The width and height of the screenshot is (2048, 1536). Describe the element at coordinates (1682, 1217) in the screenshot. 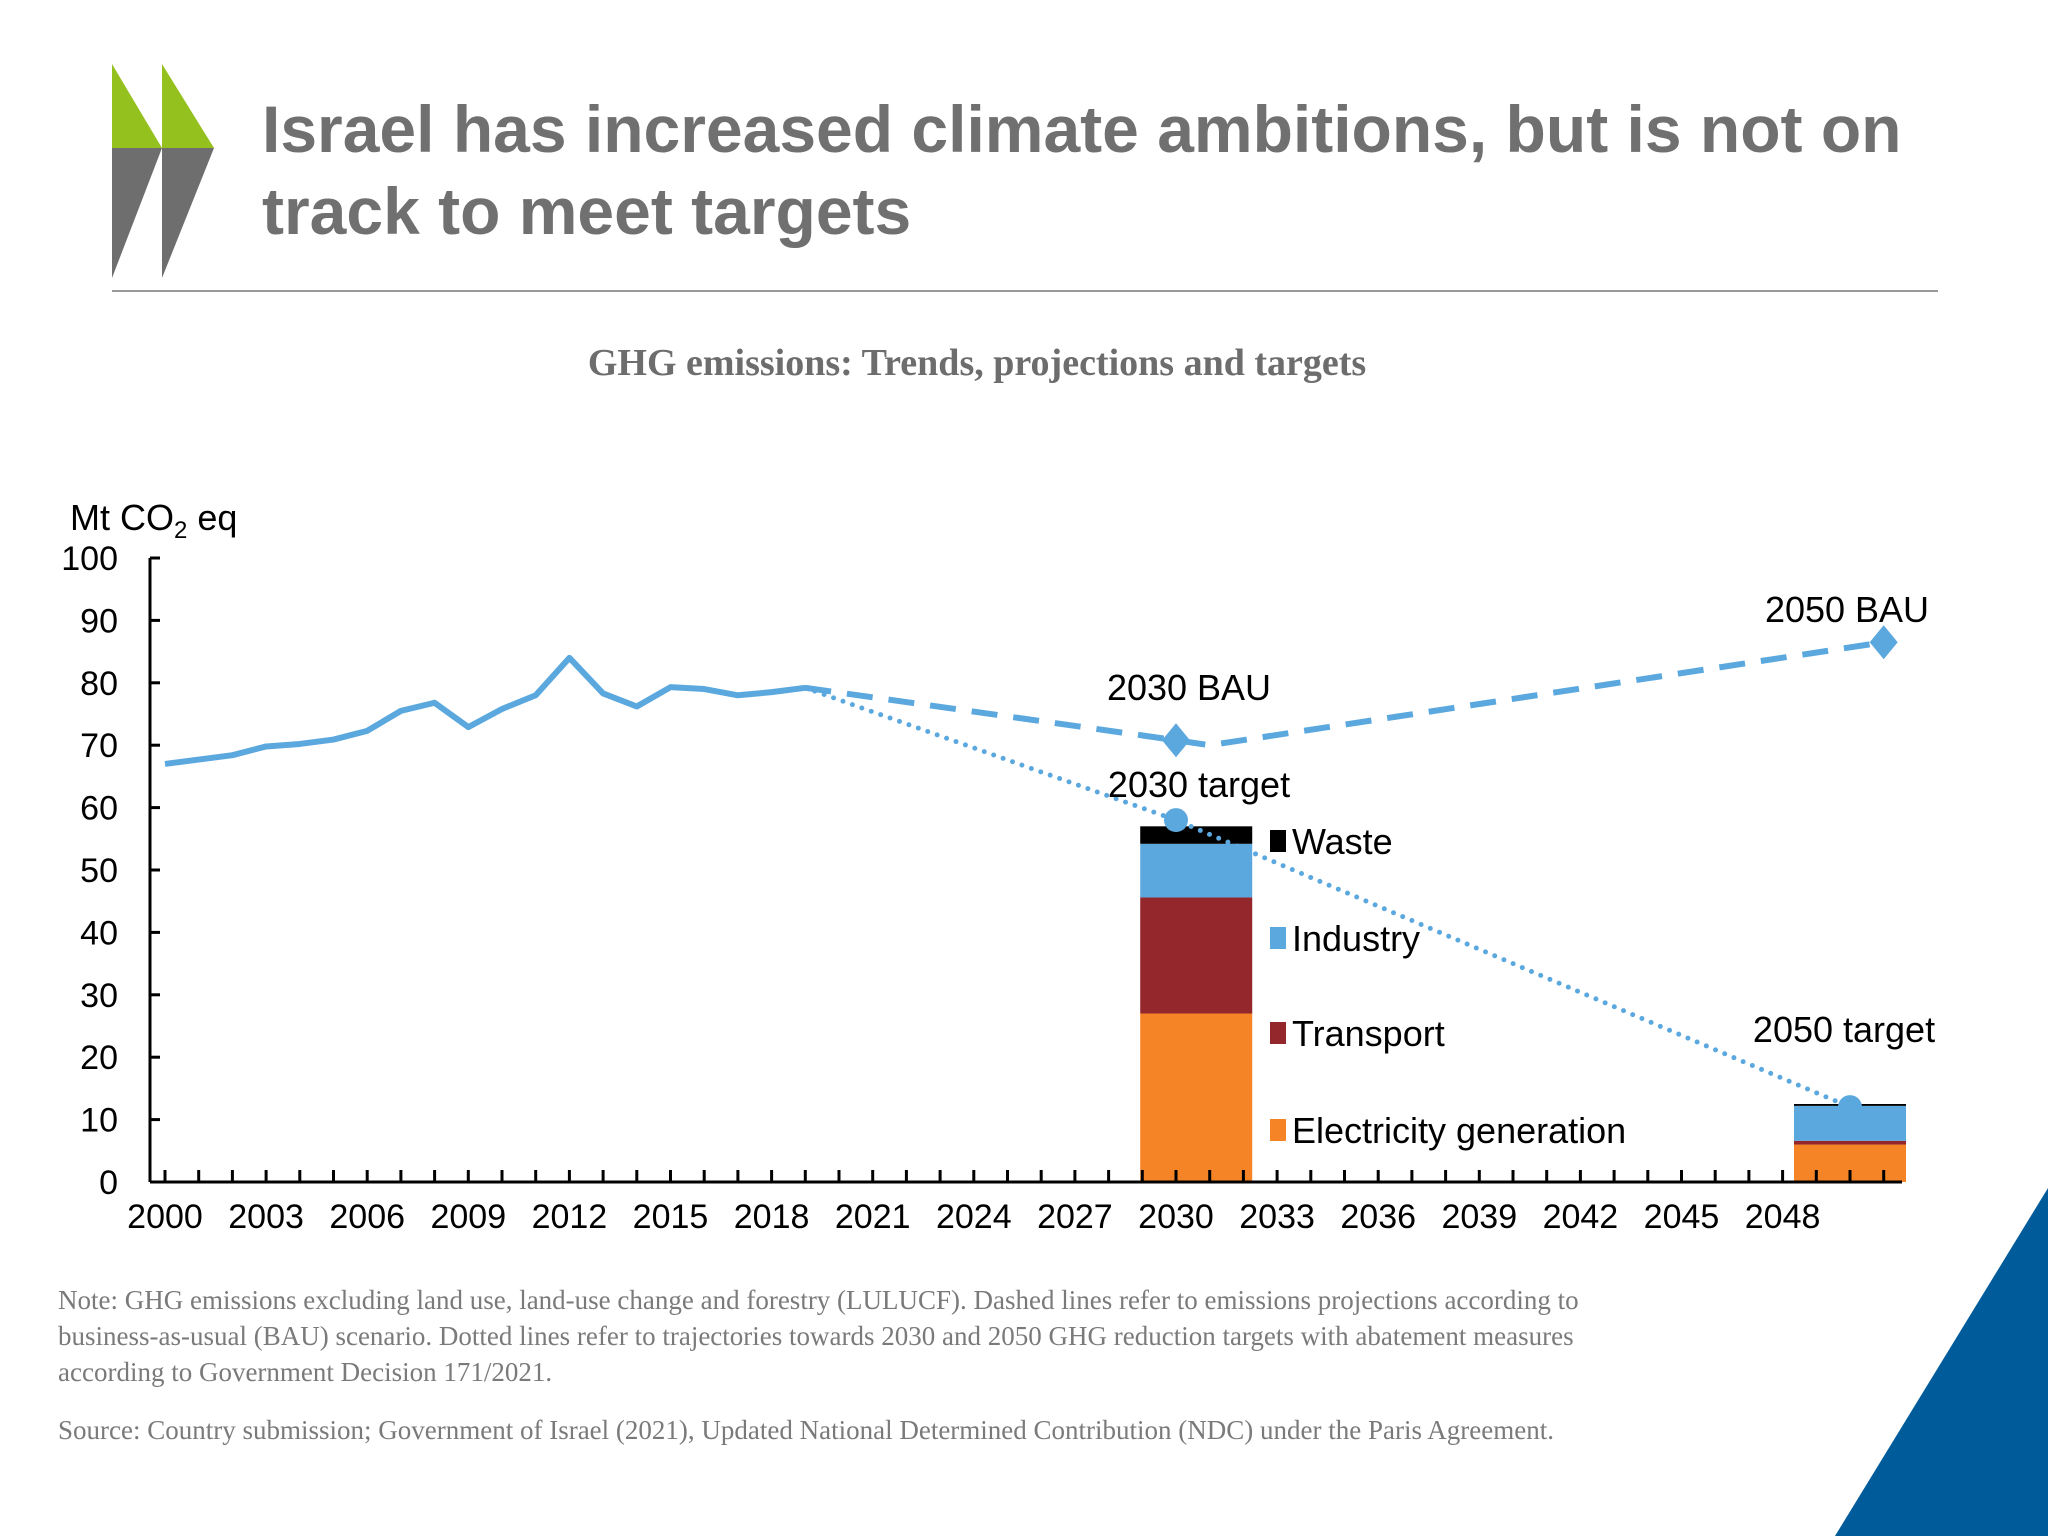

I see `x-tick-label: 2045` at that location.